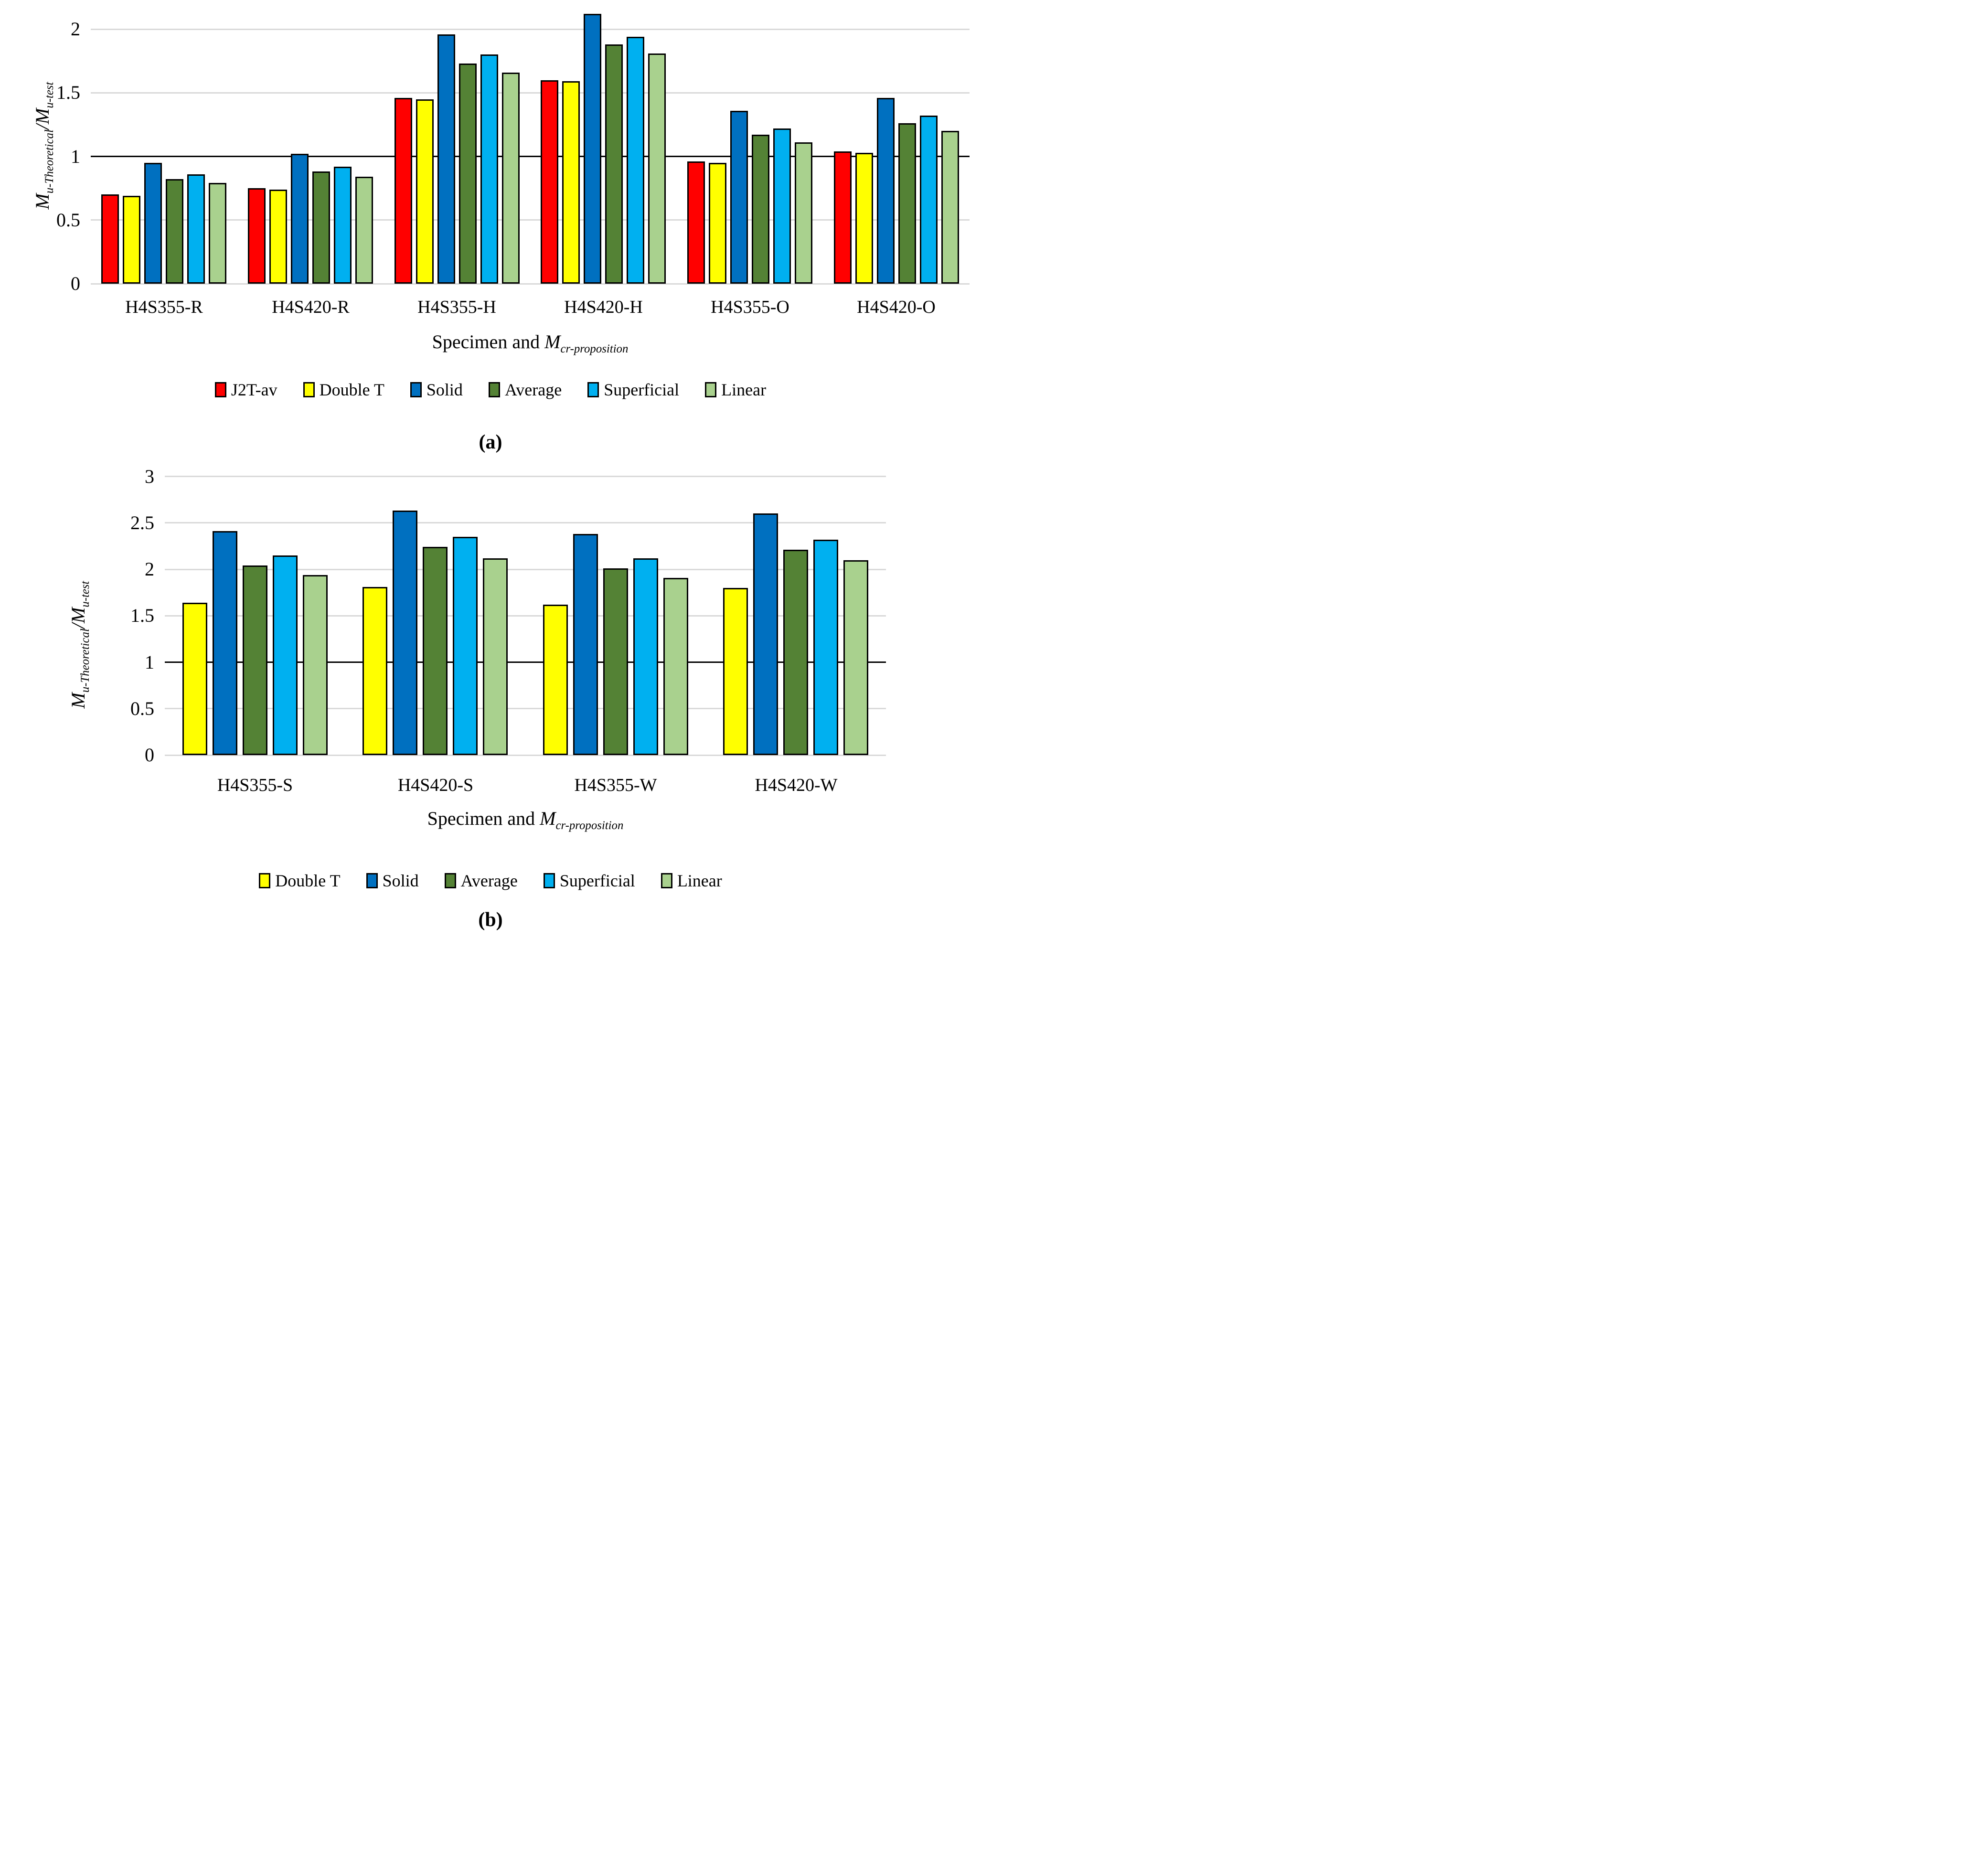 This screenshot has height=1876, width=1962. What do you see at coordinates (592, 149) in the screenshot?
I see `bar-solid-h4s420-h` at bounding box center [592, 149].